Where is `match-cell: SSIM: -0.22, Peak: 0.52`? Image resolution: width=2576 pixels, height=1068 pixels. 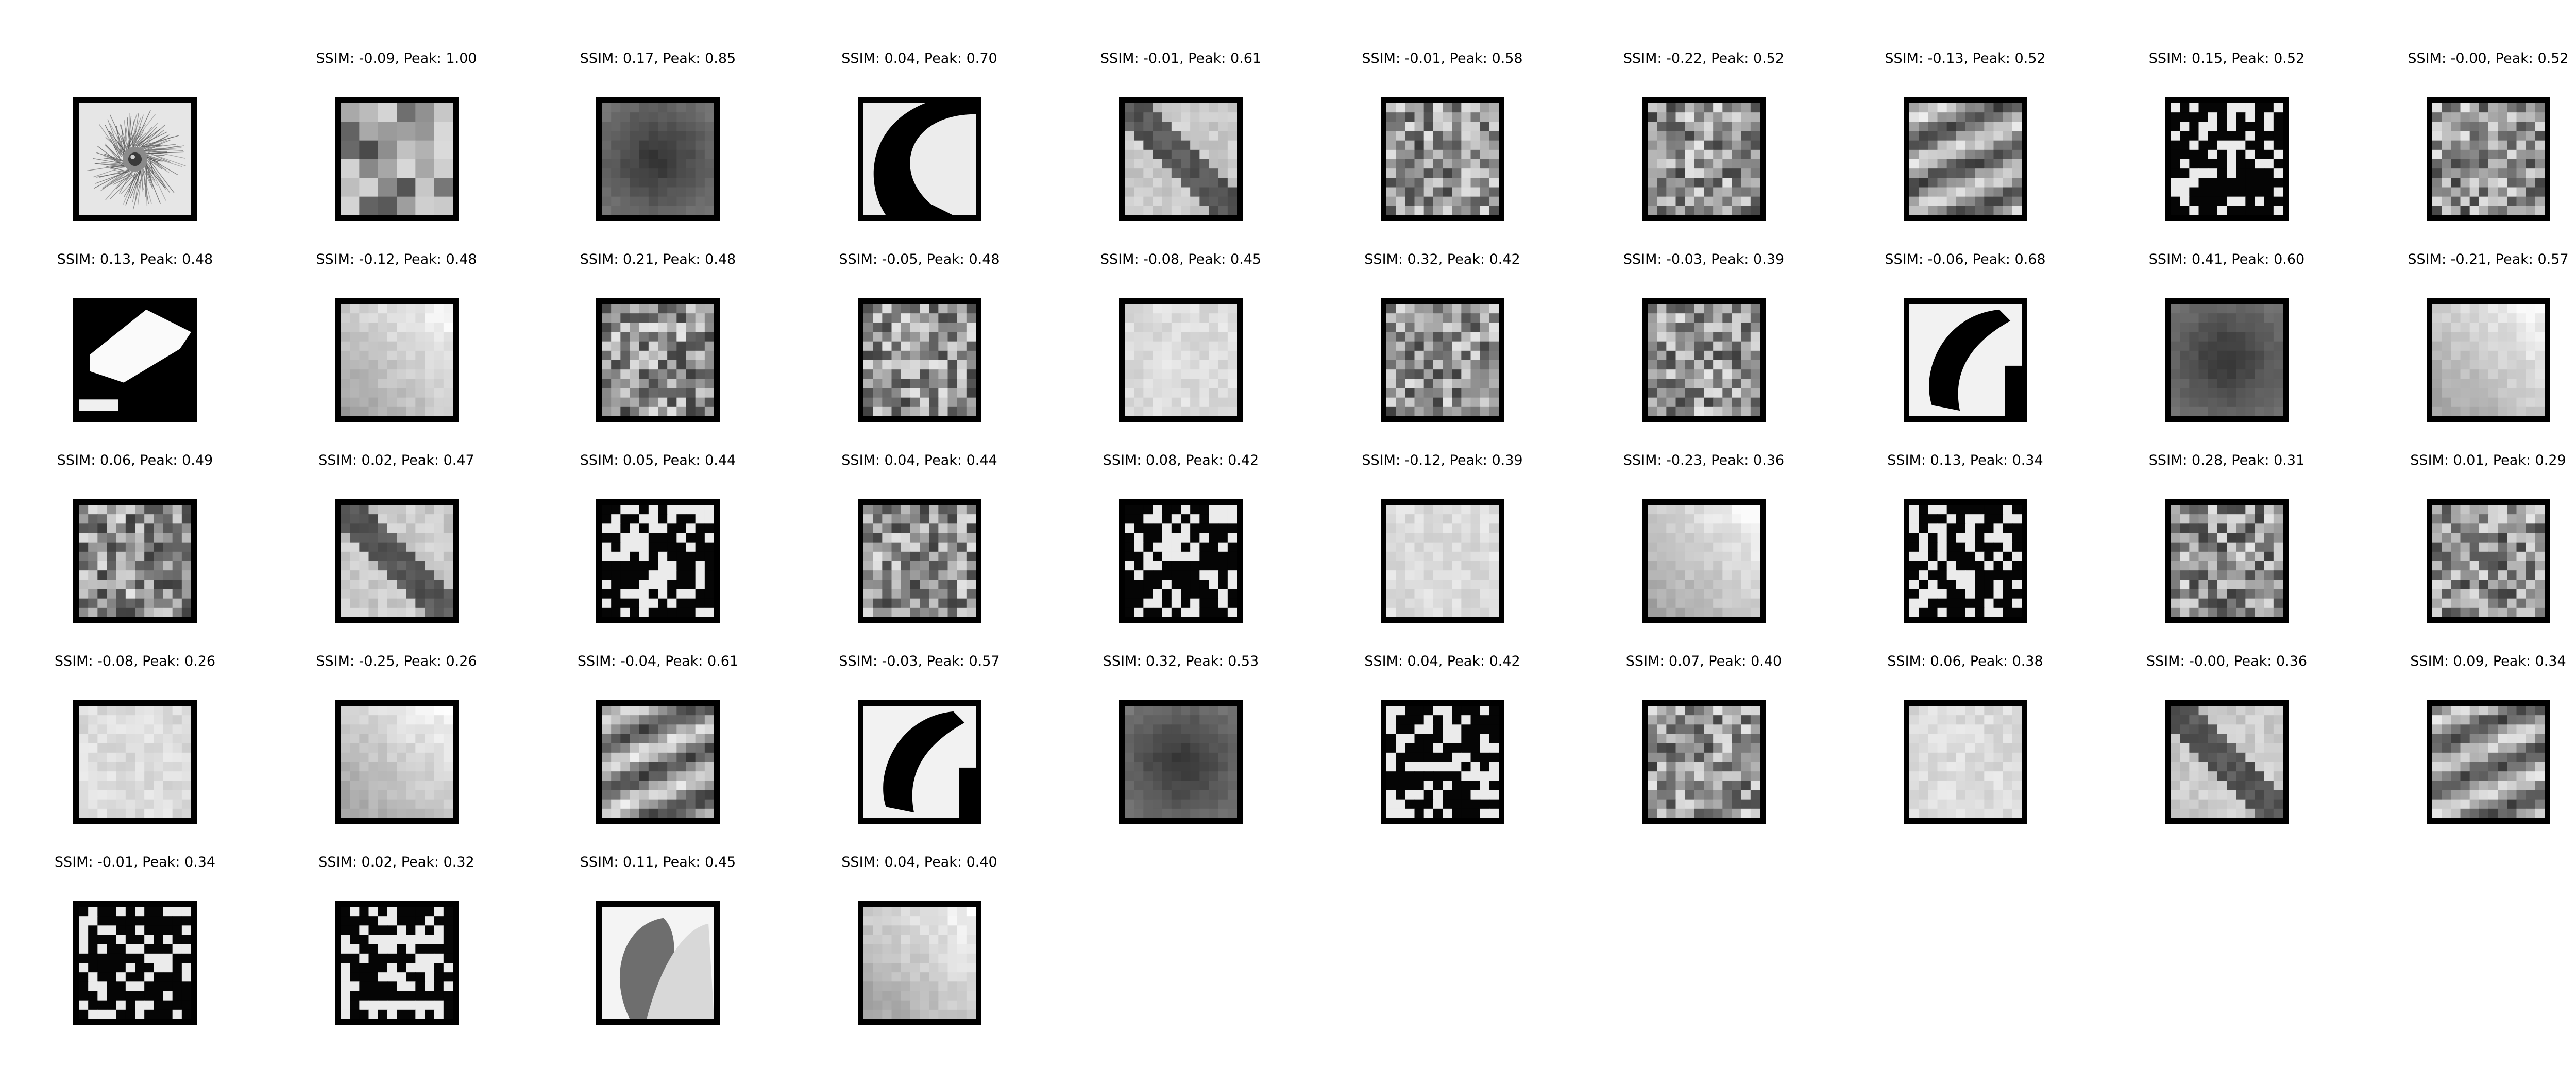
match-cell: SSIM: -0.22, Peak: 0.52 is located at coordinates (1704, 135).